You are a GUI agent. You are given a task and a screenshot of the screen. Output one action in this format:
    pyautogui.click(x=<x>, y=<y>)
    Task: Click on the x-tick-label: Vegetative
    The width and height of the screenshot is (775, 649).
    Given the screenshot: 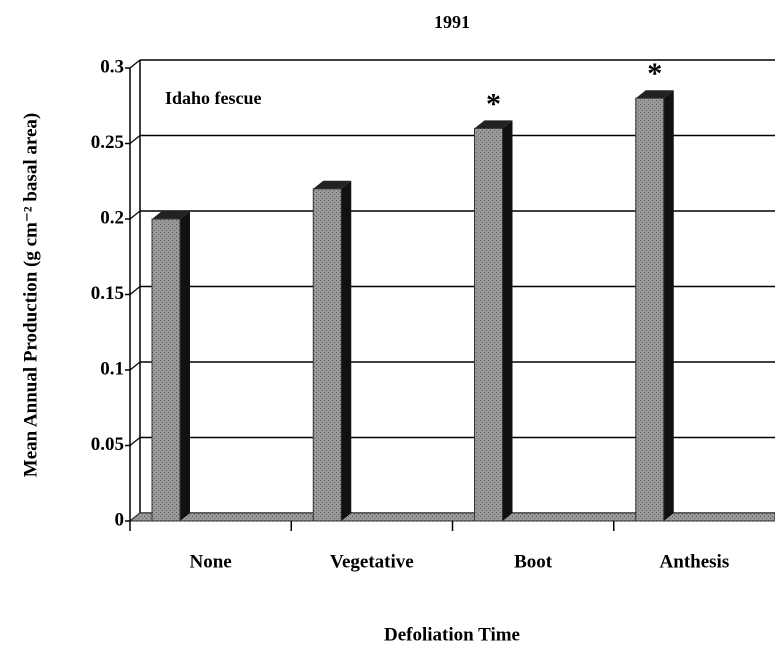 What is the action you would take?
    pyautogui.click(x=372, y=561)
    